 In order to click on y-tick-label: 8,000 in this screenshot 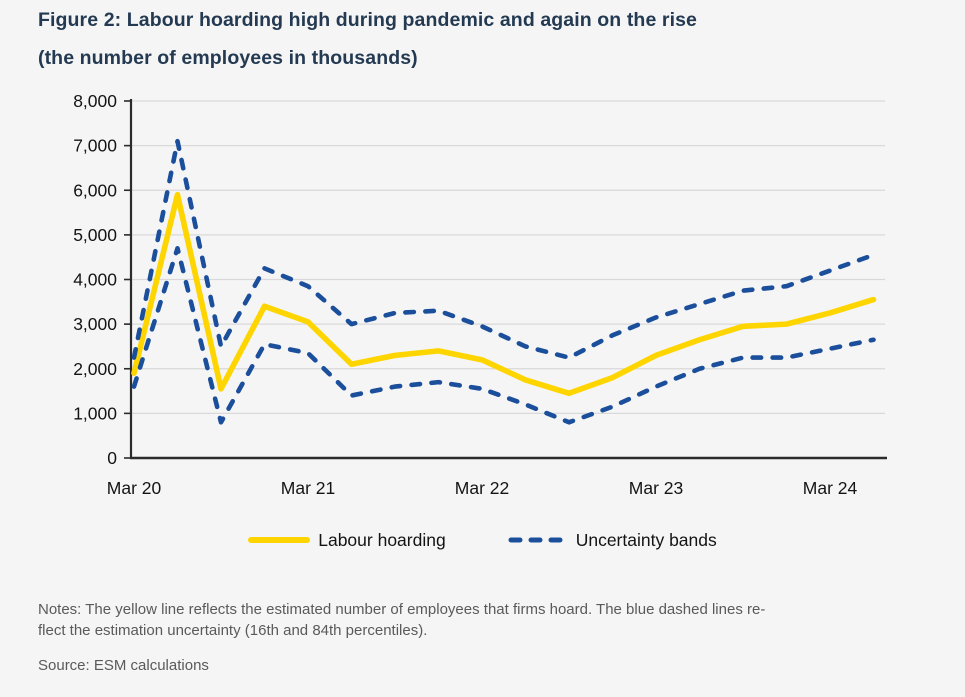, I will do `click(95, 101)`.